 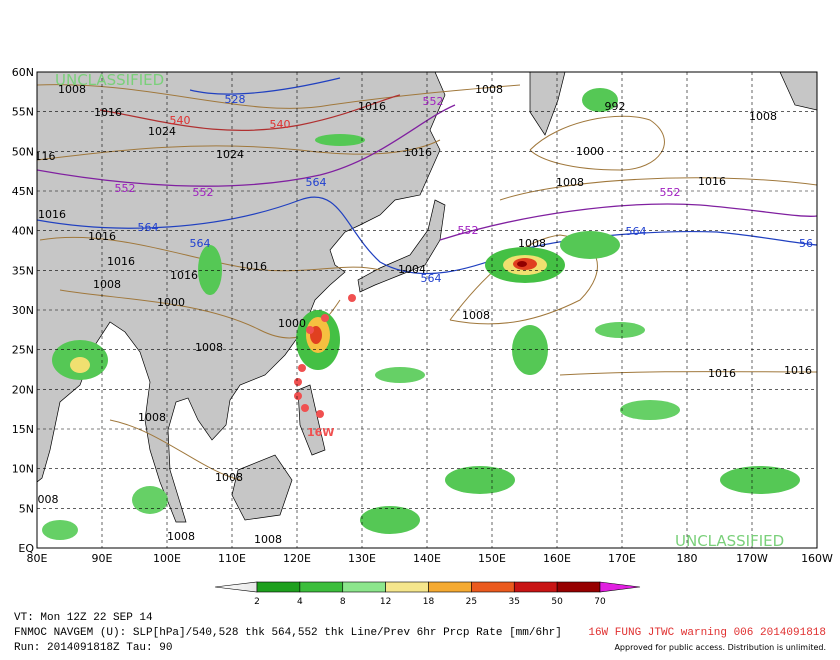 What do you see at coordinates (300, 602) in the screenshot?
I see `colorbar-tick-label: 4` at bounding box center [300, 602].